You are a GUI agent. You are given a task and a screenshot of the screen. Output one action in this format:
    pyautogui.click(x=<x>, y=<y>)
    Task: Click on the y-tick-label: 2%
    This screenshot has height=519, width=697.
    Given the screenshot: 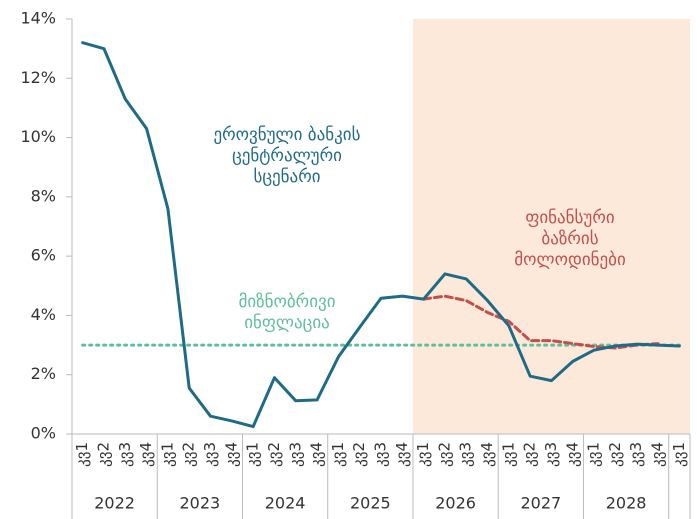 What is the action you would take?
    pyautogui.click(x=43, y=373)
    